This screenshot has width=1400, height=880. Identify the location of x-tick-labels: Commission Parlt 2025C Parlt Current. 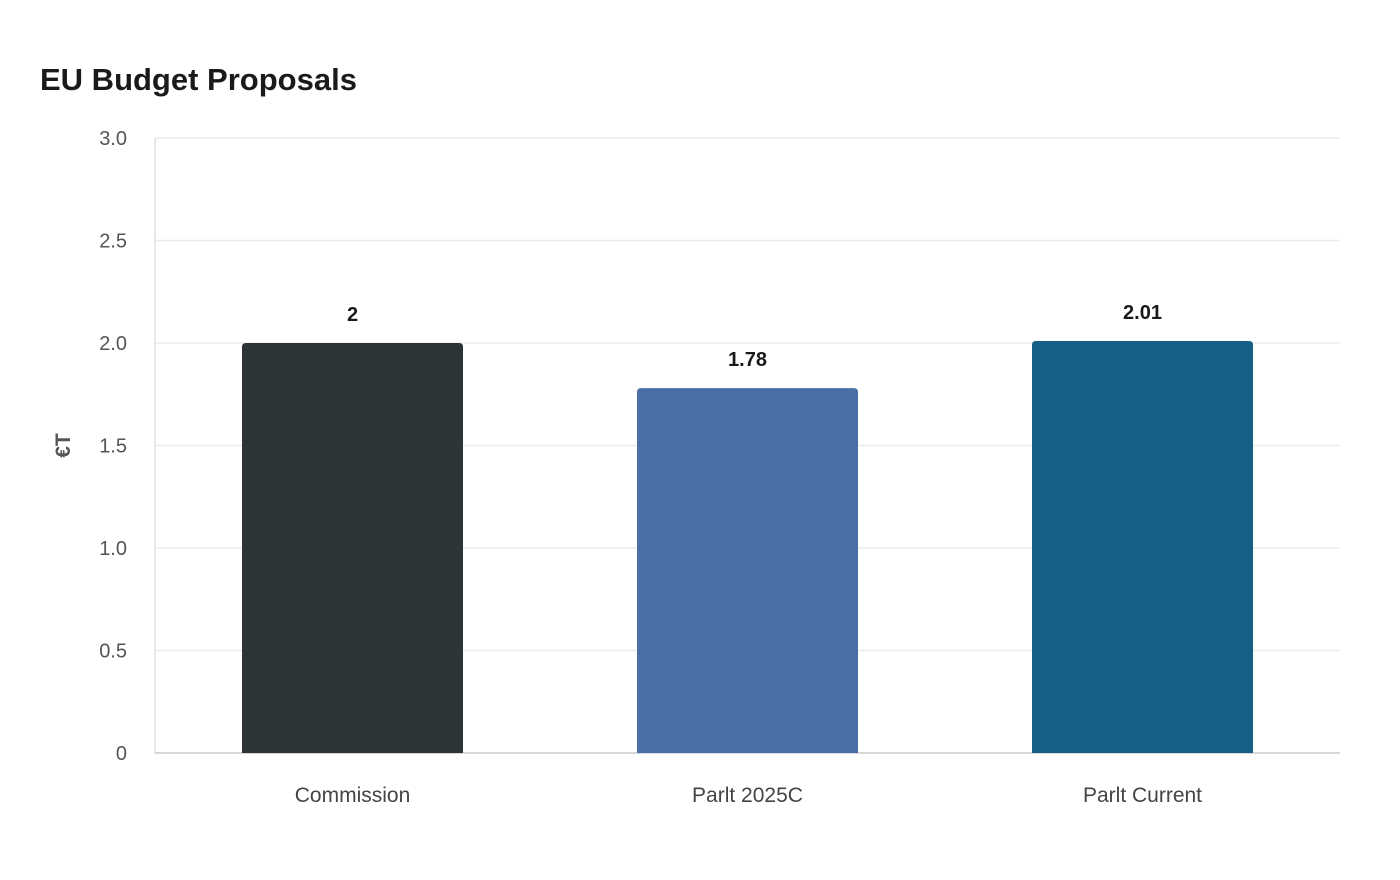
(748, 795).